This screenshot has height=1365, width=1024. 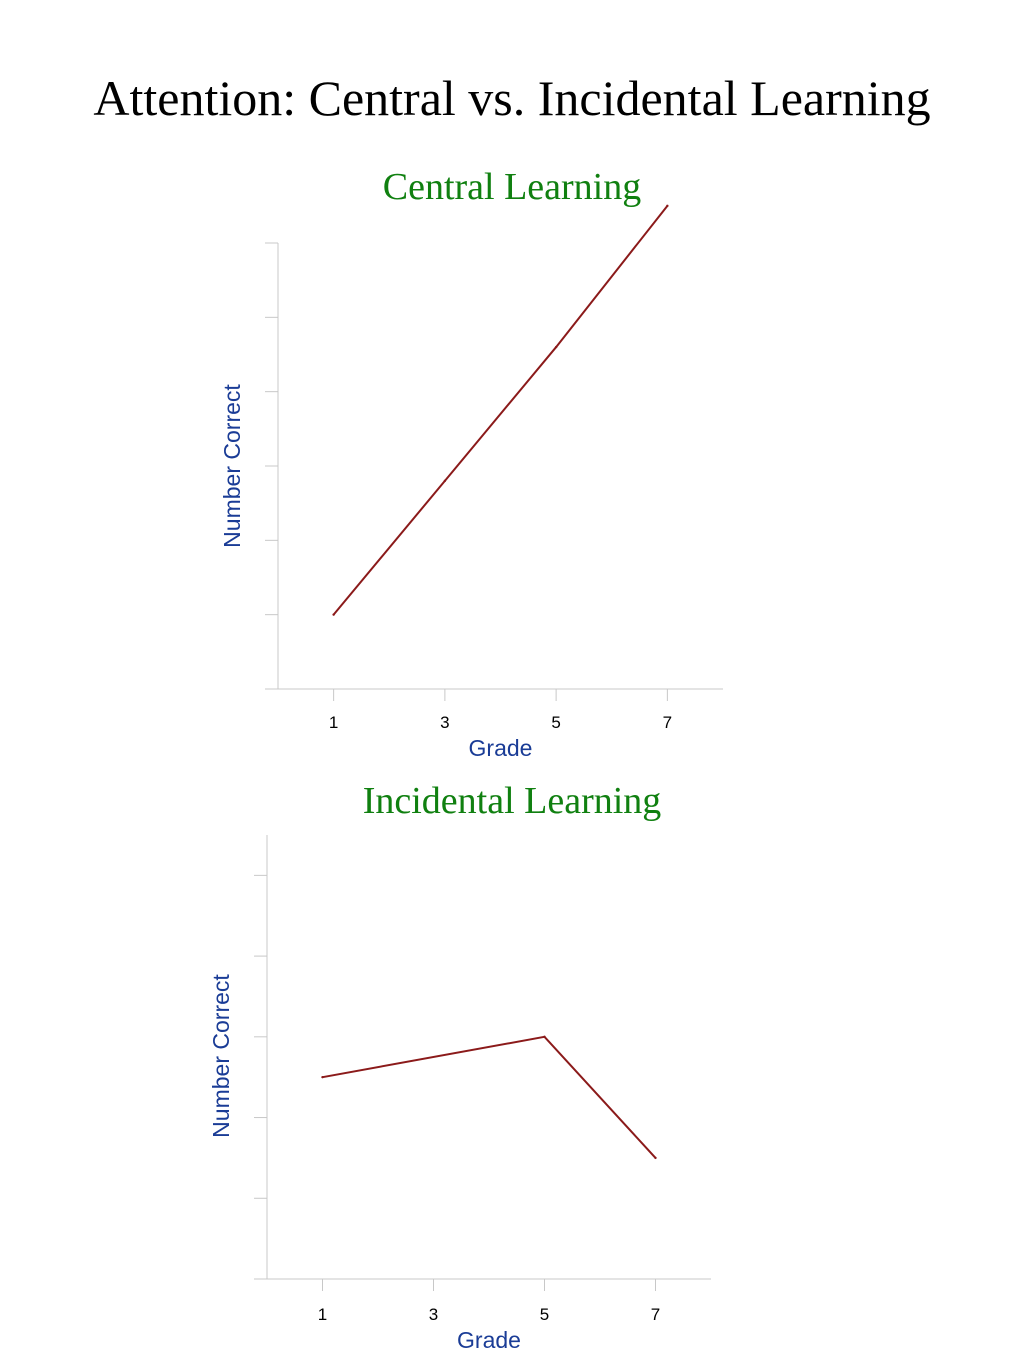 I want to click on incidental-learning-x-axis-label: Grade, so click(x=489, y=1340).